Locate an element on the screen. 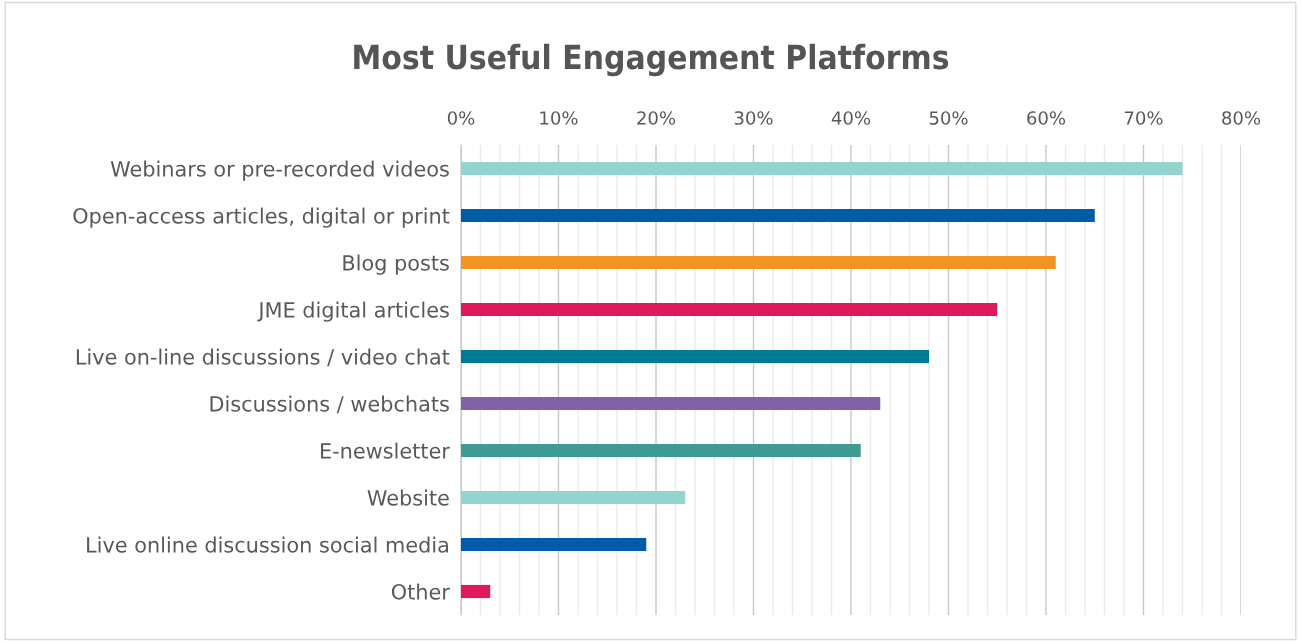 The height and width of the screenshot is (642, 1301). x-tick-label: 80% is located at coordinates (1241, 118).